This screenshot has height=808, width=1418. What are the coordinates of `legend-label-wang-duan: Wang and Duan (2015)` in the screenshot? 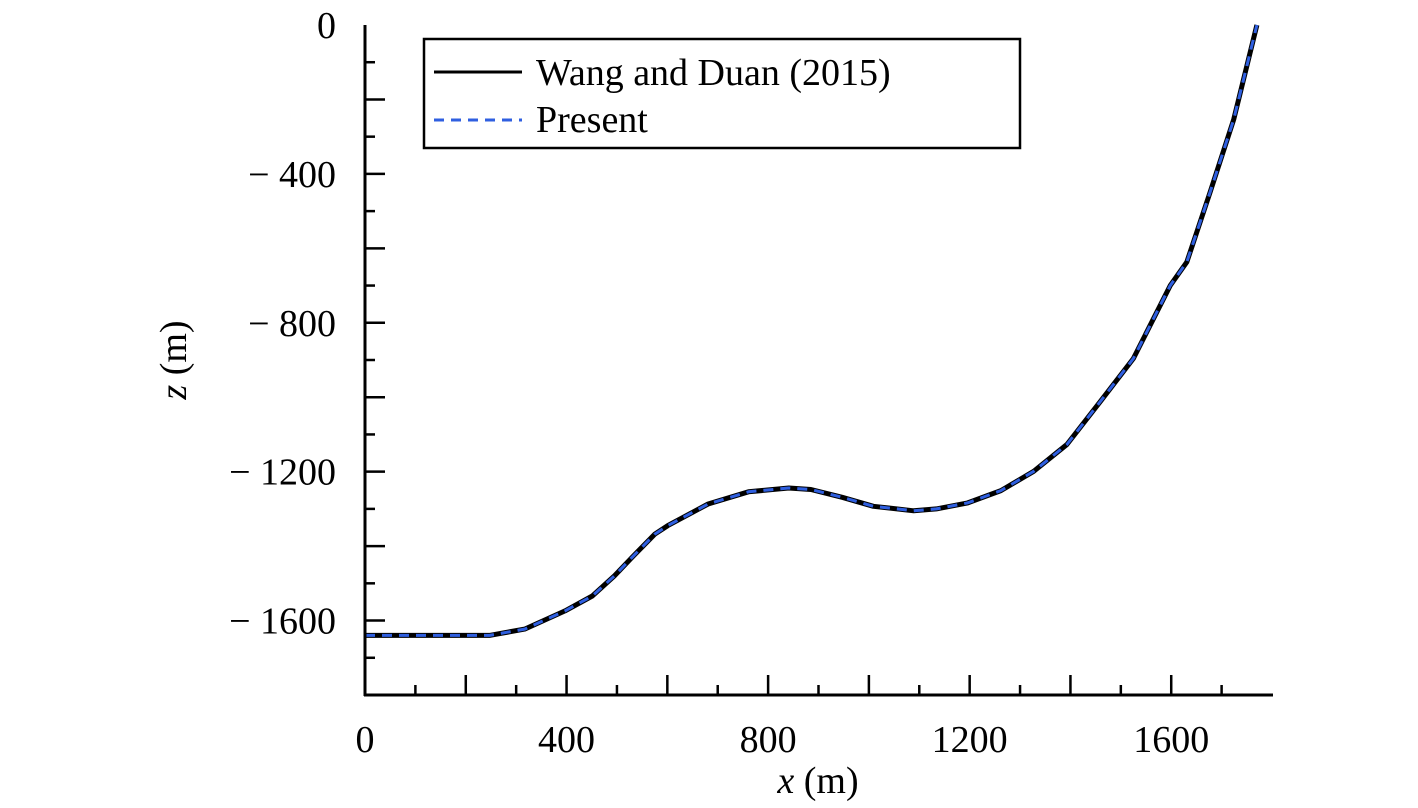 It's located at (713, 73).